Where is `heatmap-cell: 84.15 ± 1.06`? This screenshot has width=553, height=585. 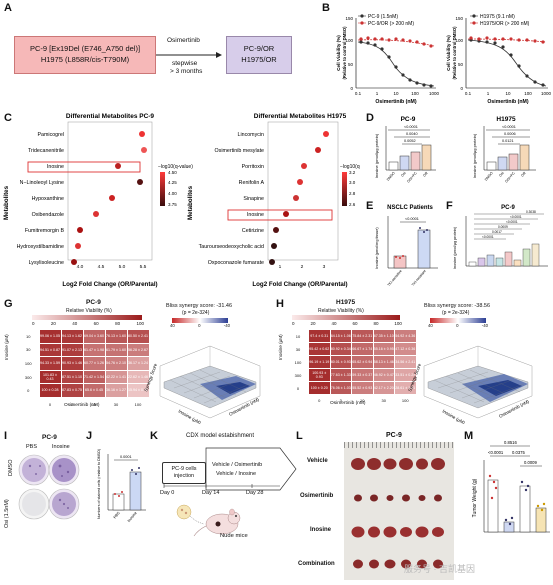
heatmap-cell: 84.15 ± 1.06 is located at coordinates (340, 336).